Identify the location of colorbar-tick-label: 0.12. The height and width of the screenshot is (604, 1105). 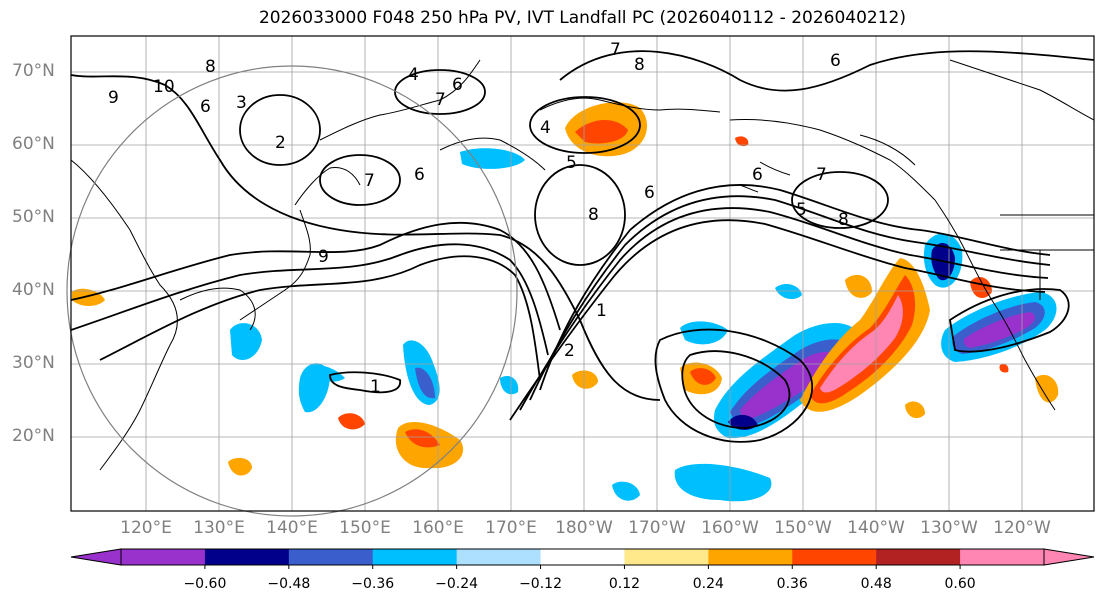
(624, 584).